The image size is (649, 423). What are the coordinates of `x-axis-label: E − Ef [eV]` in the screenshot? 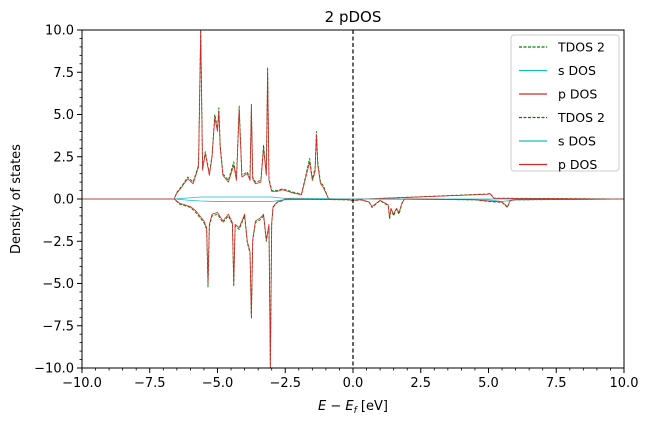 It's located at (353, 407).